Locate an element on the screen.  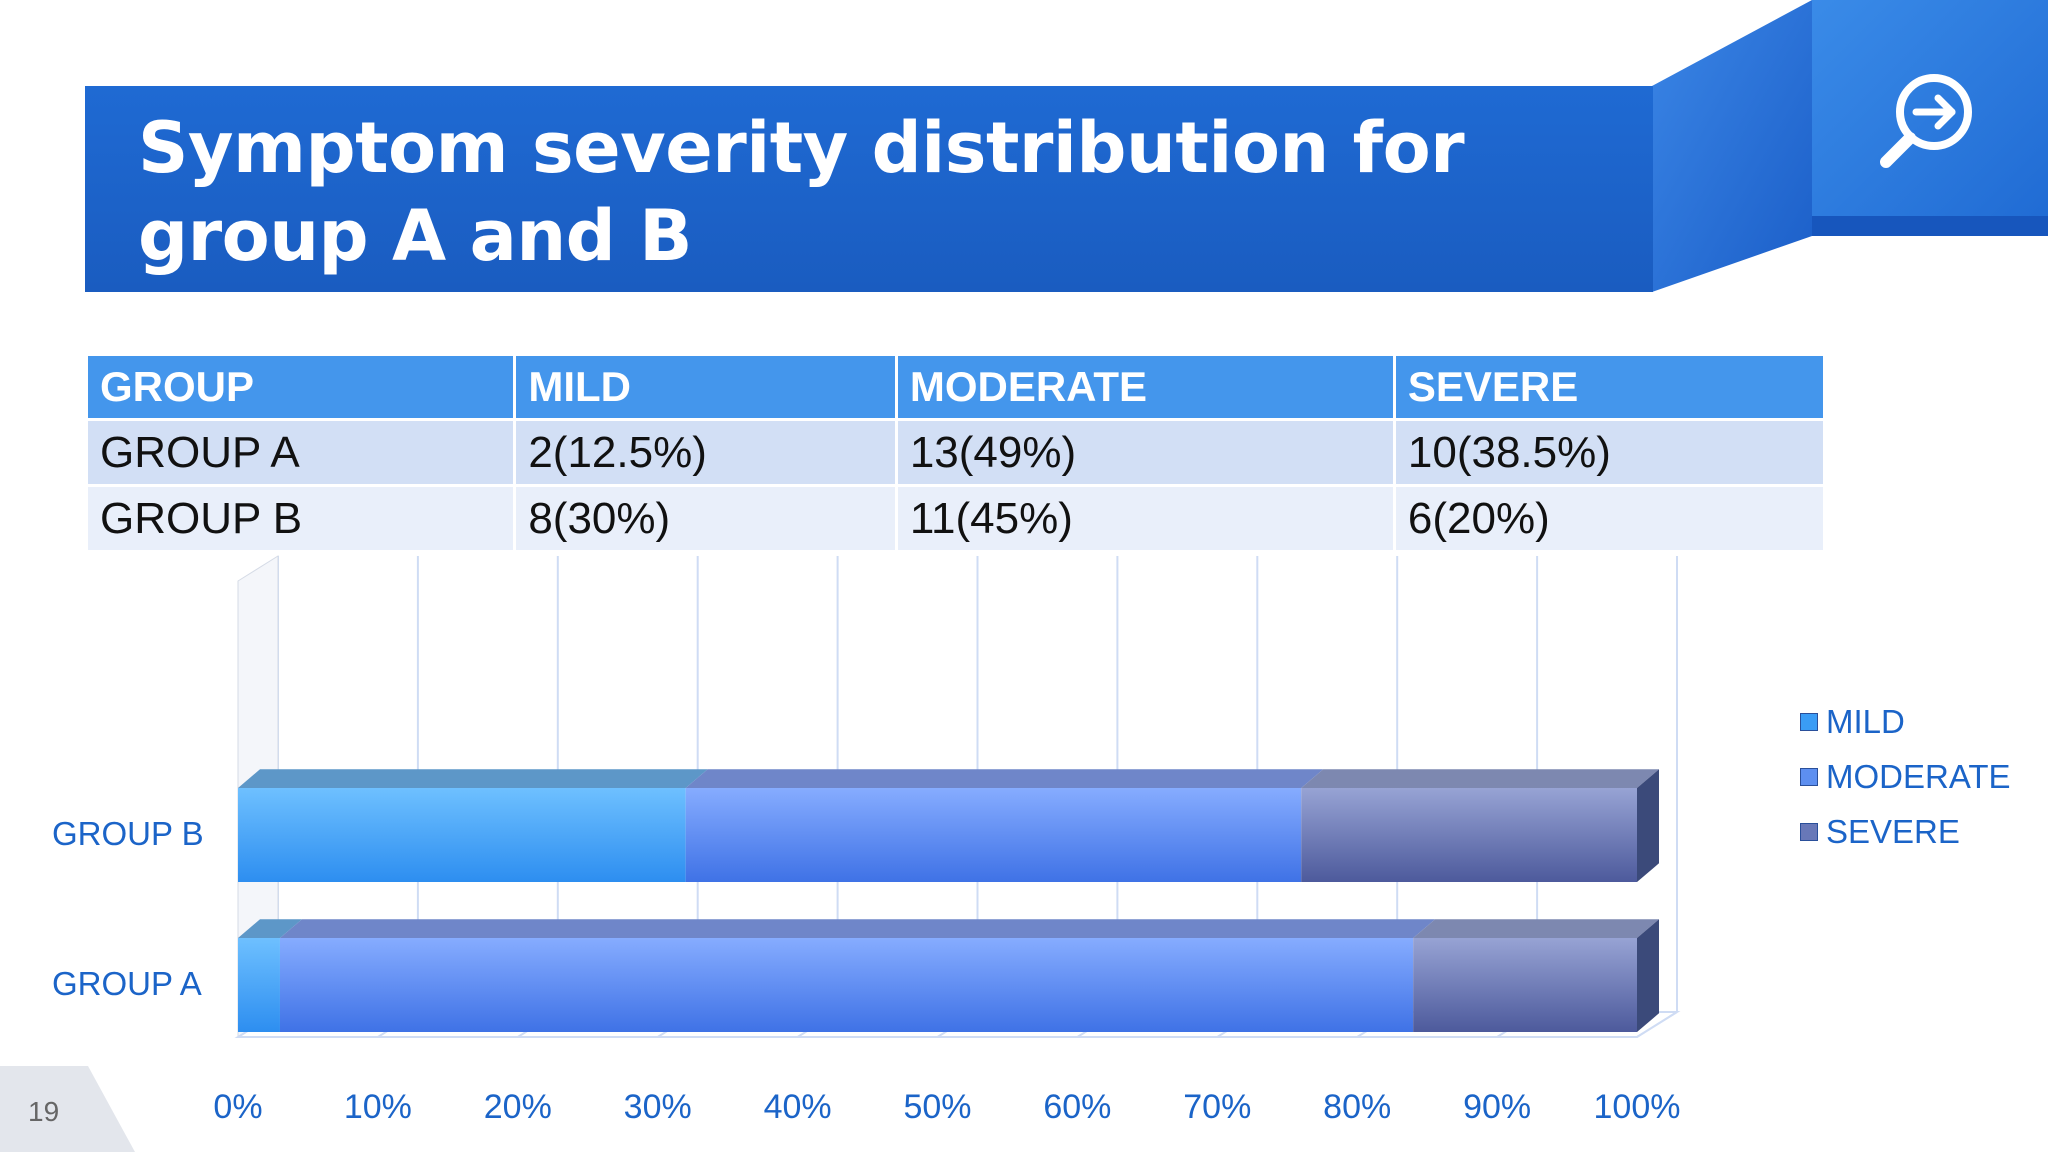
legend-swatch-mild is located at coordinates (1809, 721).